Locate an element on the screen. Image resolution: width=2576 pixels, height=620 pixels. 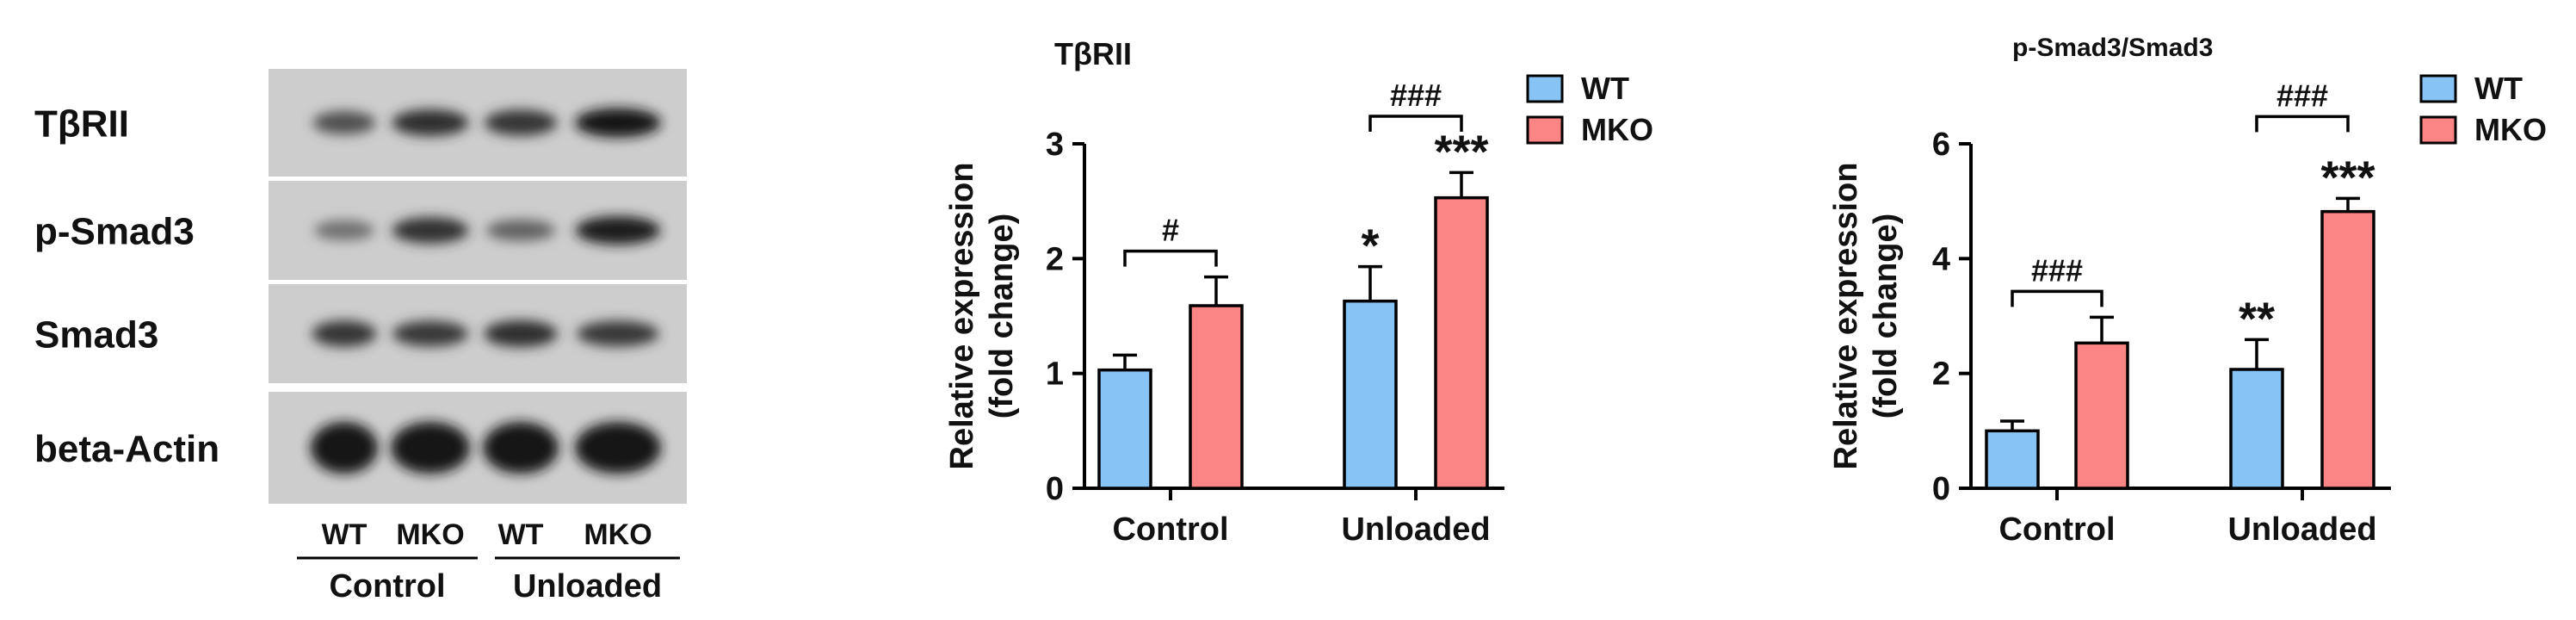
chart-title: p-Smad3/Smad3 is located at coordinates (2112, 48).